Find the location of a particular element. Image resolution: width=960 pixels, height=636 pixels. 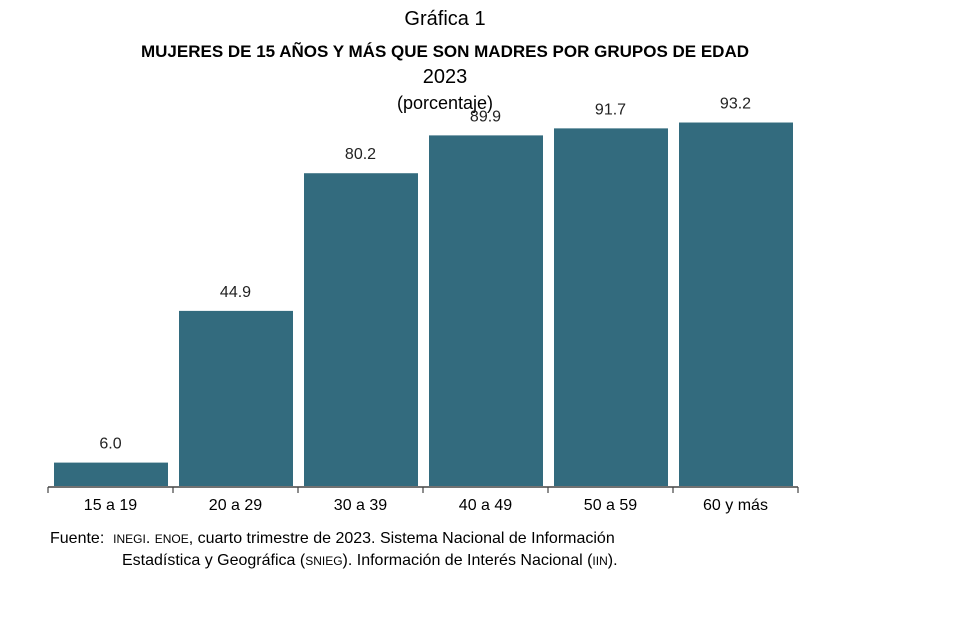

source-sep: . is located at coordinates (150, 538).